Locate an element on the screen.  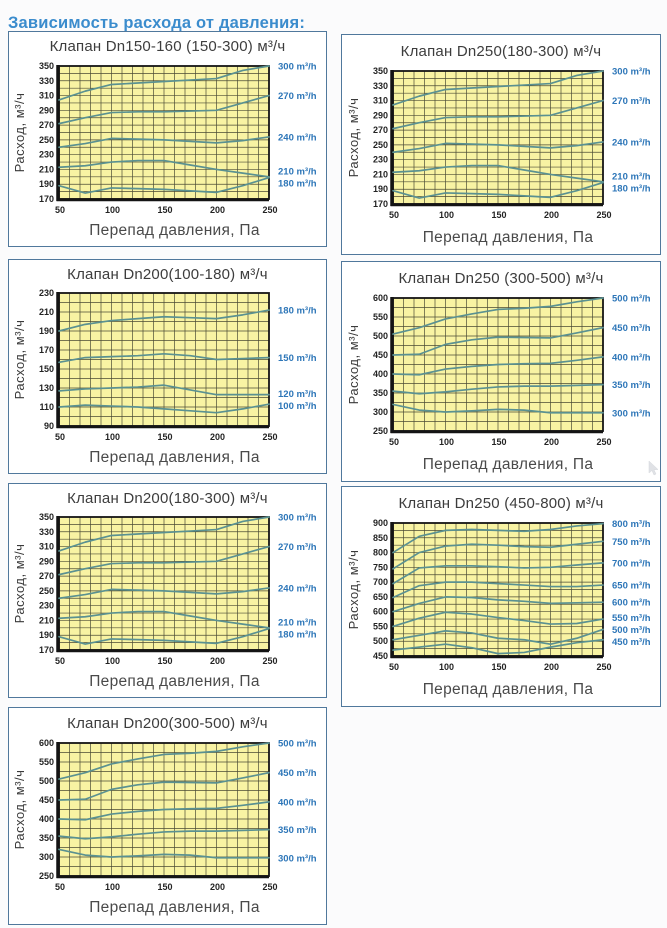
svg-text: 600 m³/h is located at coordinates (631, 603).